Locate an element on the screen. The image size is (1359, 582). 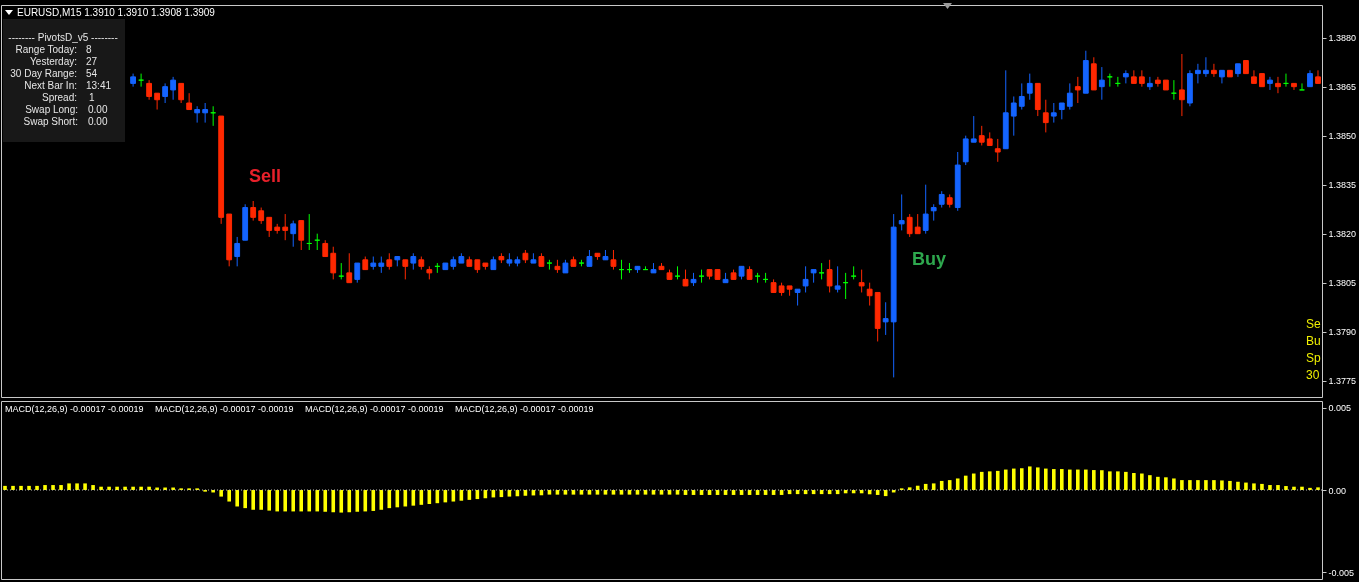
annotation: 13:41 is located at coordinates (99, 85).